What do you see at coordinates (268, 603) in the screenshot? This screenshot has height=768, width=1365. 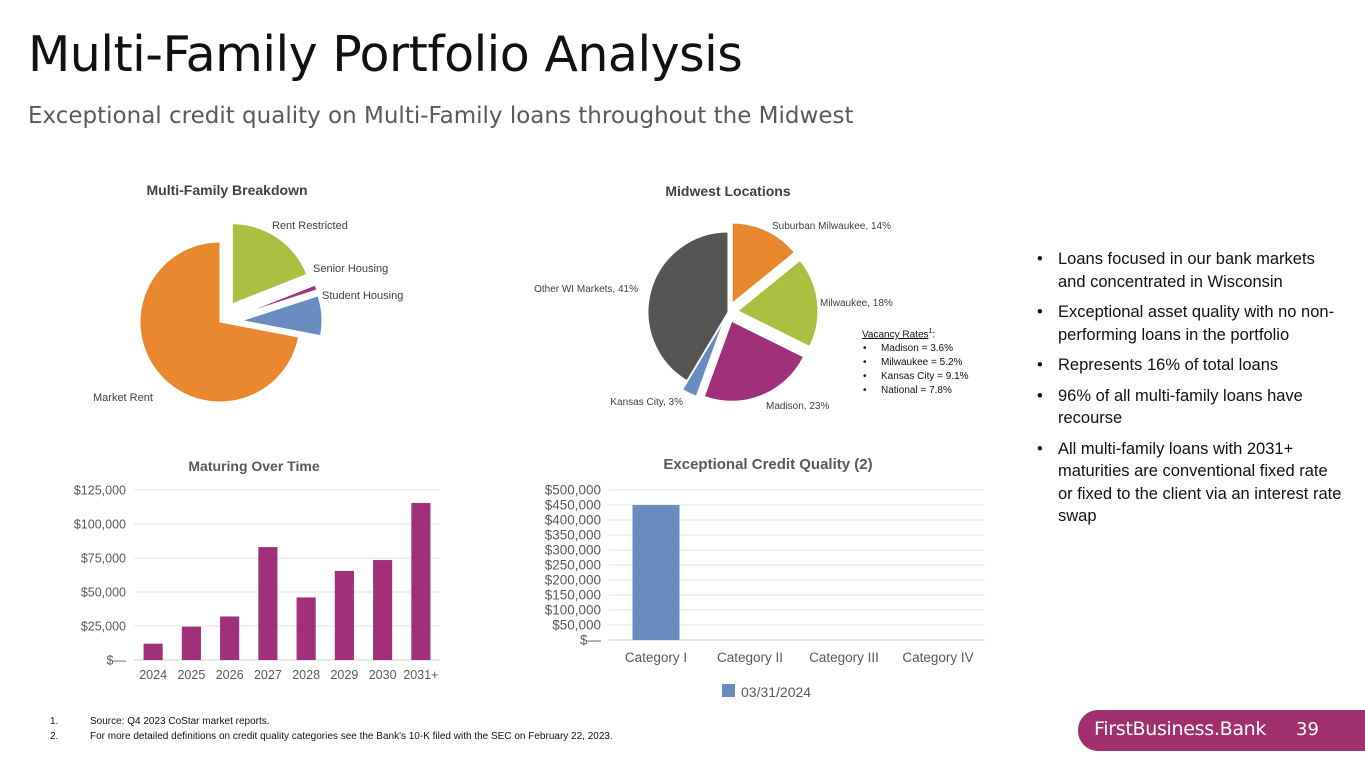 I see `bar-2027` at bounding box center [268, 603].